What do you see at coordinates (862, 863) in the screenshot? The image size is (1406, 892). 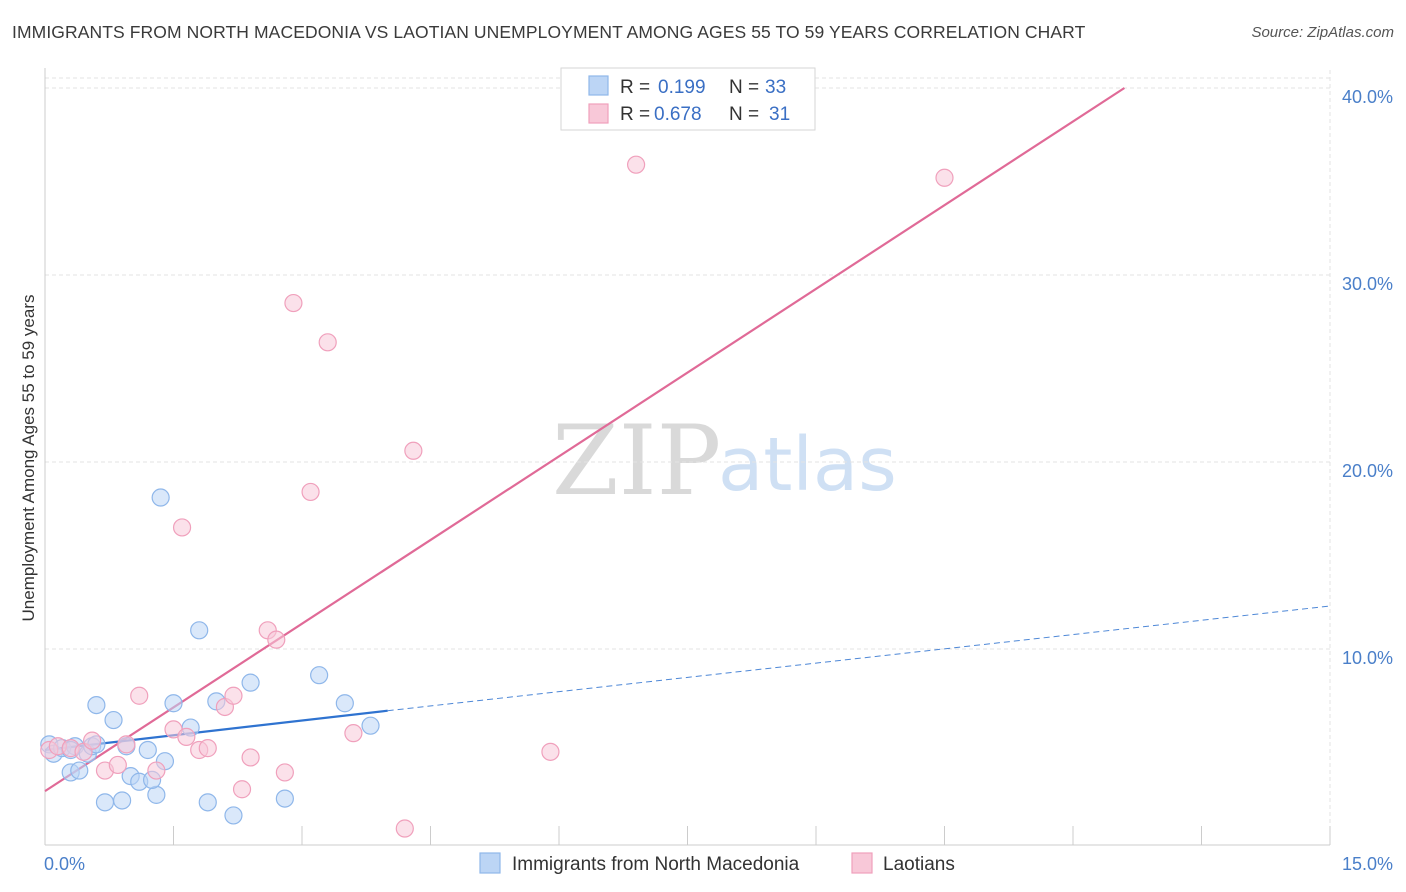 I see `series-legend-swatch-laotians` at bounding box center [862, 863].